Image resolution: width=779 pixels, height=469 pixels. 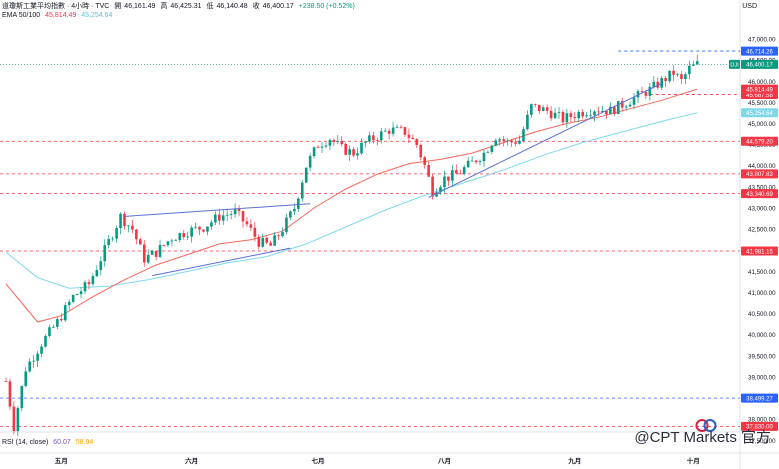 I want to click on price-tag-label: 46,400.17, so click(x=759, y=66).